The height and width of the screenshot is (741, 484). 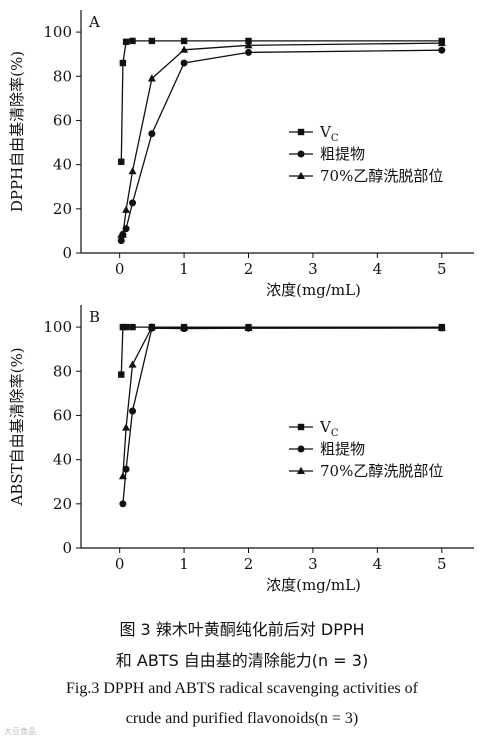 What do you see at coordinates (17, 131) in the screenshot?
I see `y-axis-label: DPPH自由基清除率(%)` at bounding box center [17, 131].